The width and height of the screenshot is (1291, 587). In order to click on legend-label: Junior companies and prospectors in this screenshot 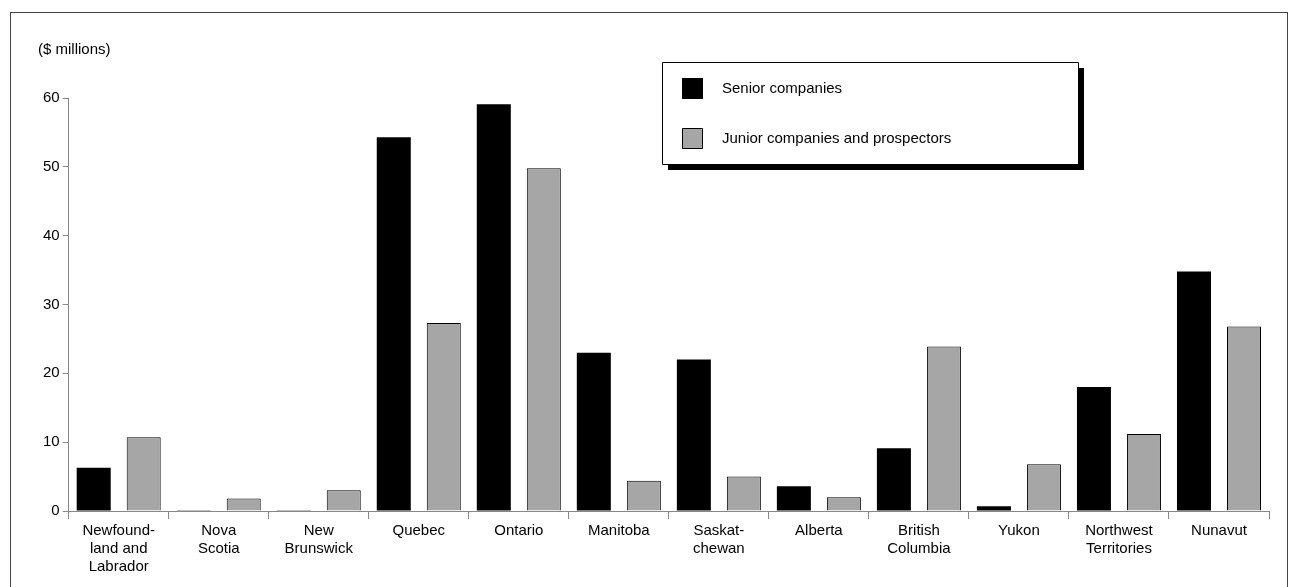, I will do `click(837, 138)`.